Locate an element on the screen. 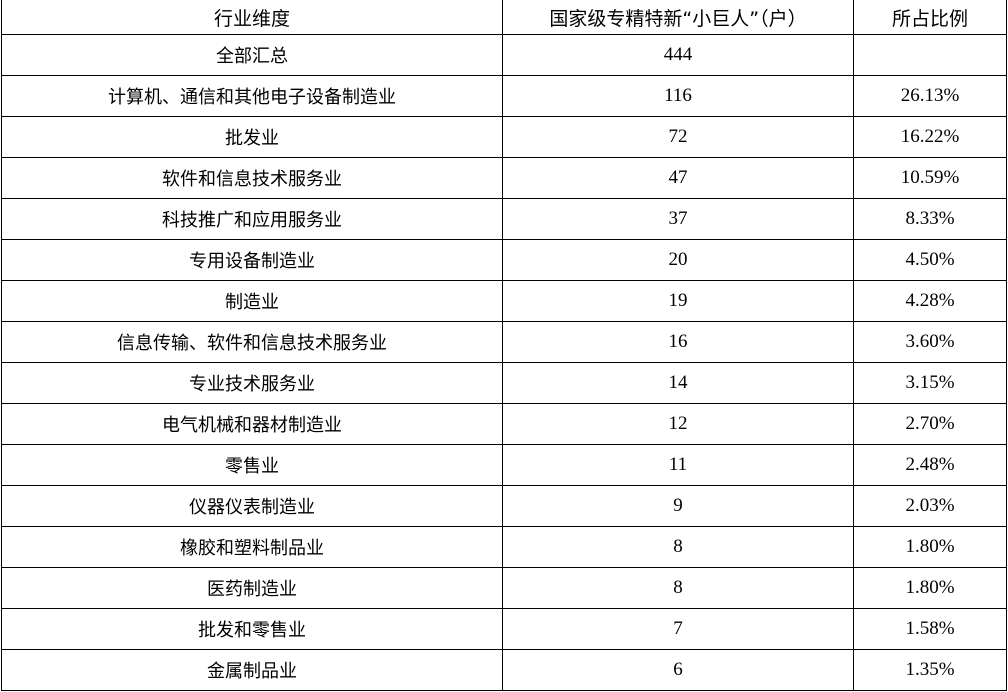 Image resolution: width=1008 pixels, height=692 pixels. share-cell: 8.33% is located at coordinates (930, 219).